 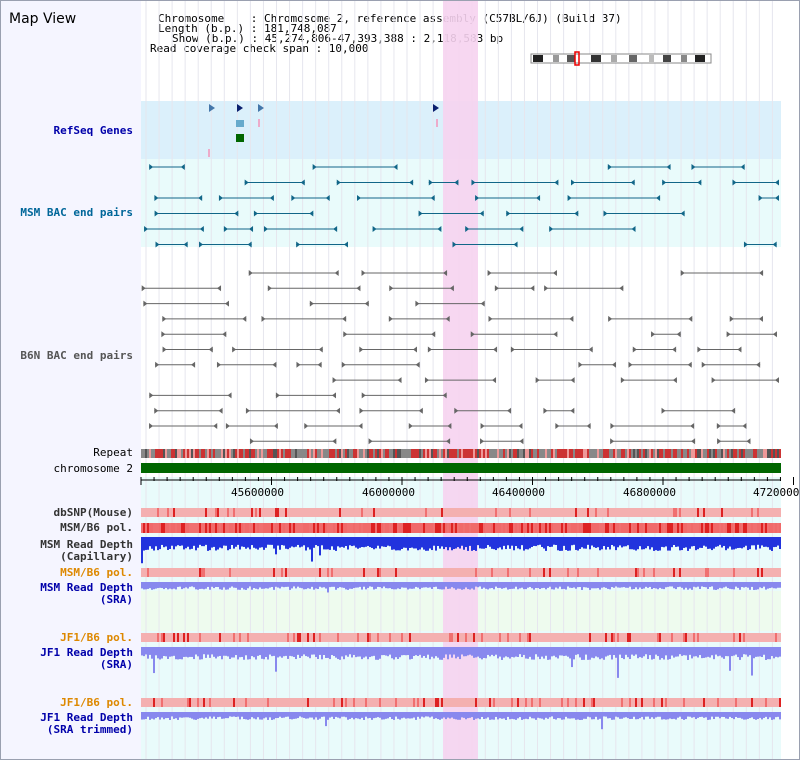 I want to click on track-label-jf1-depth-1: JF1 Read Depth, so click(x=86, y=652).